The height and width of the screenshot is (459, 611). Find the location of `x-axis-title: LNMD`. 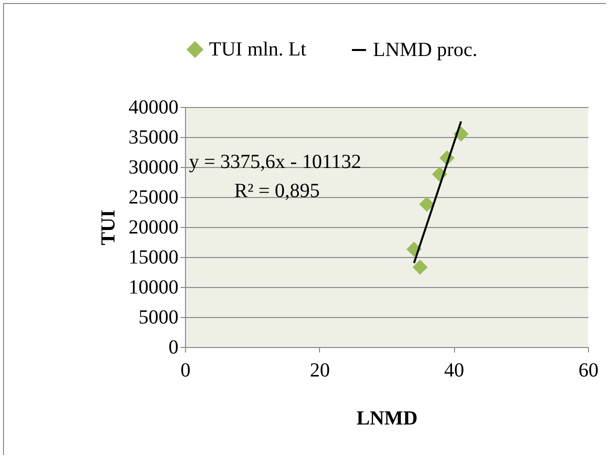

x-axis-title: LNMD is located at coordinates (387, 419).